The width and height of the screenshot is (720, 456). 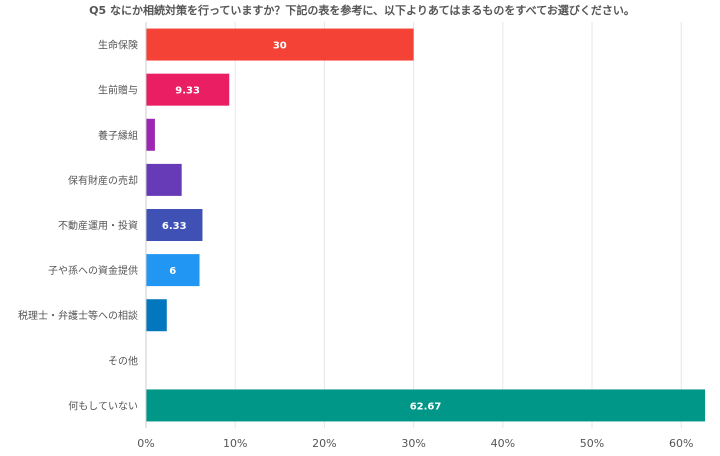 I want to click on x-tick-label: 30%, so click(x=413, y=443).